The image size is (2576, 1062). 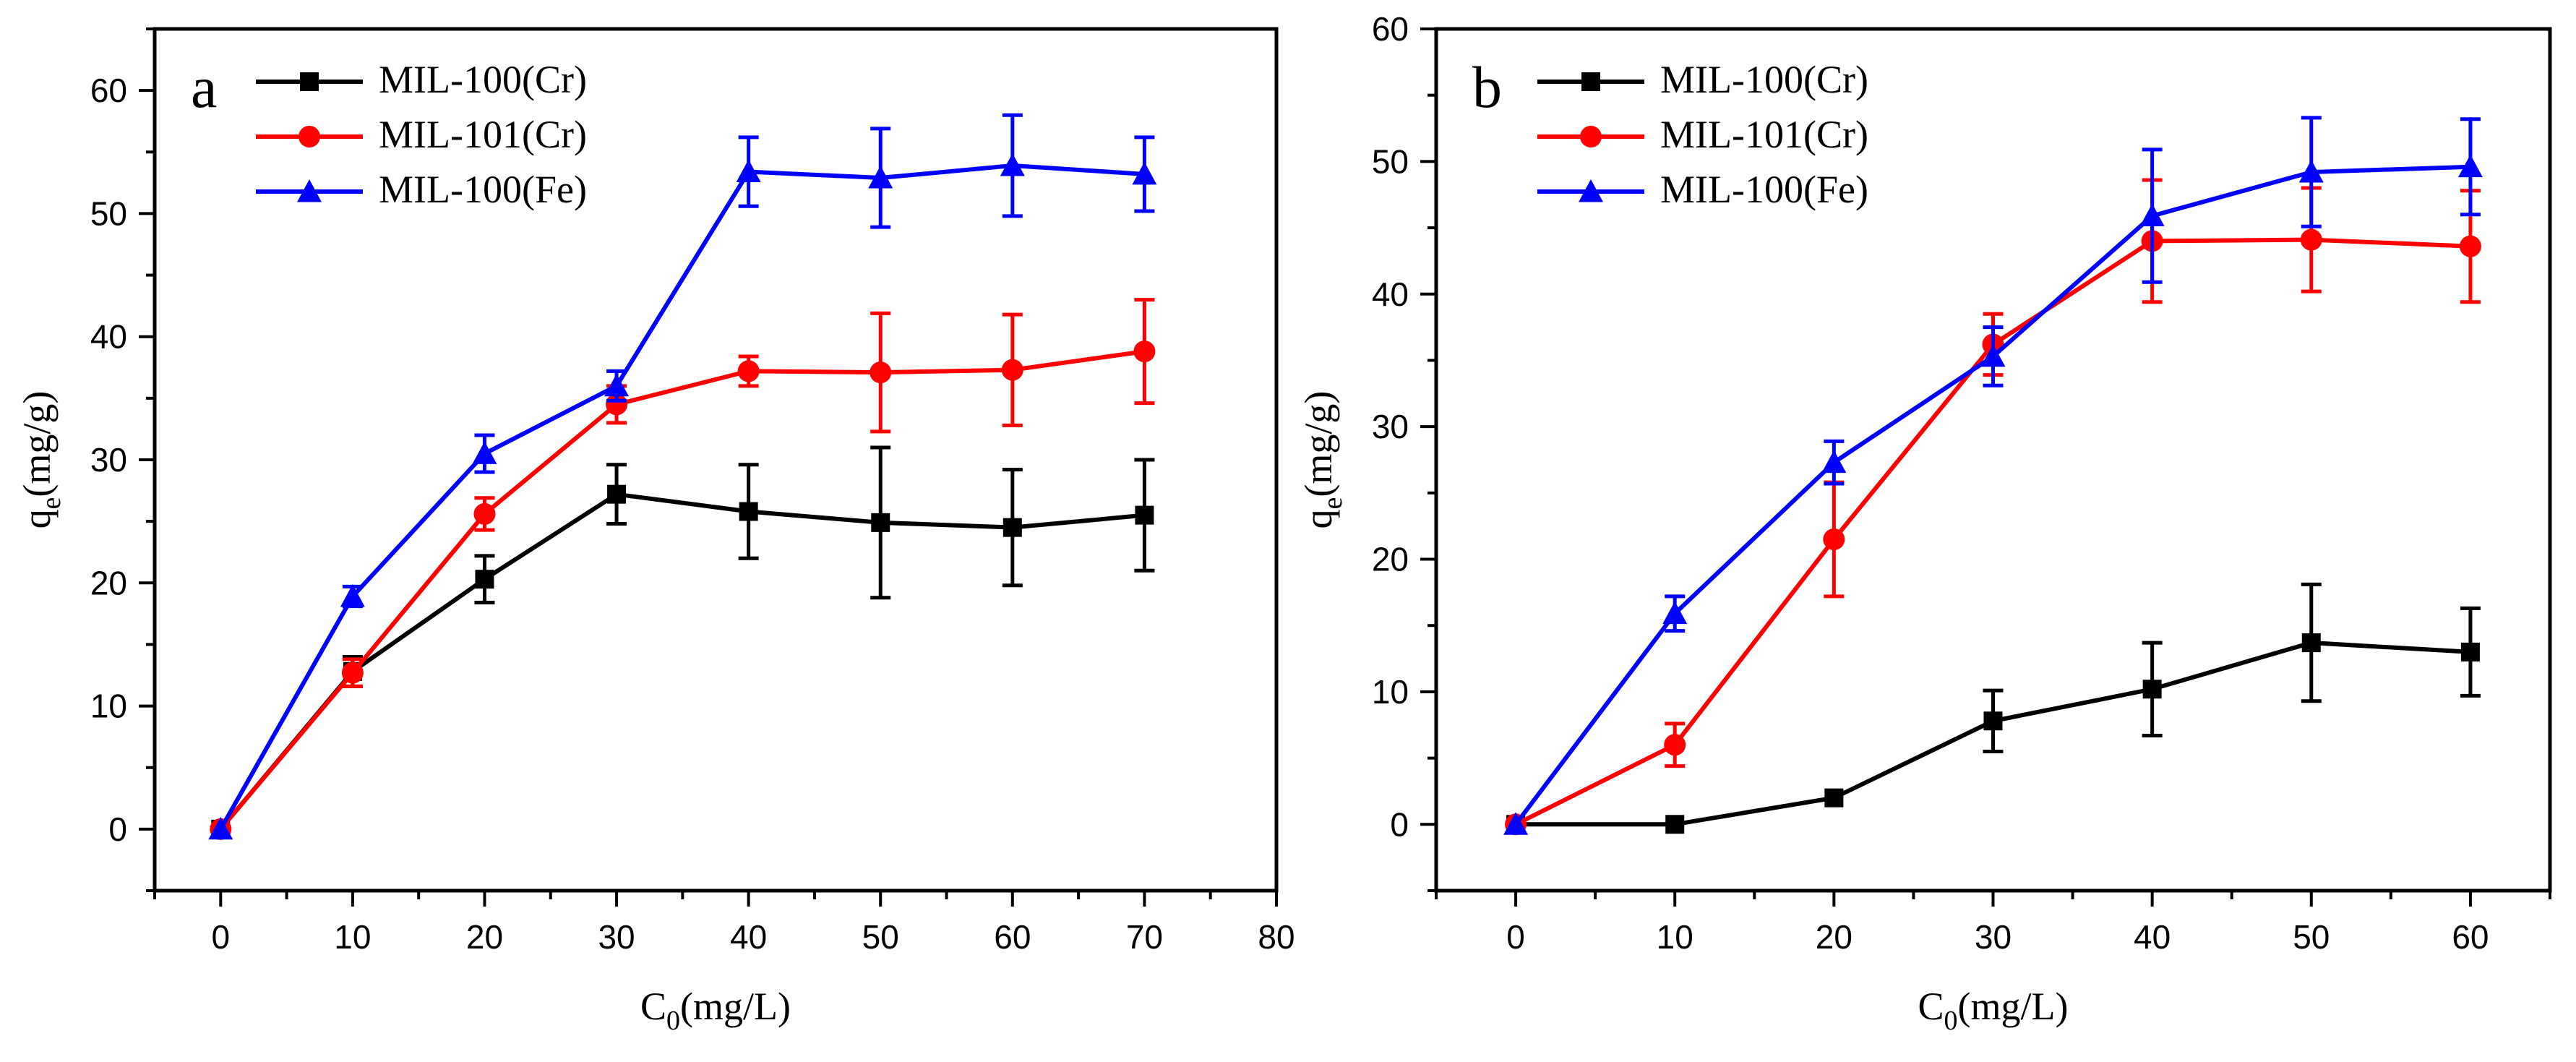 I want to click on y-axis-title-subscript: e, so click(x=1333, y=503).